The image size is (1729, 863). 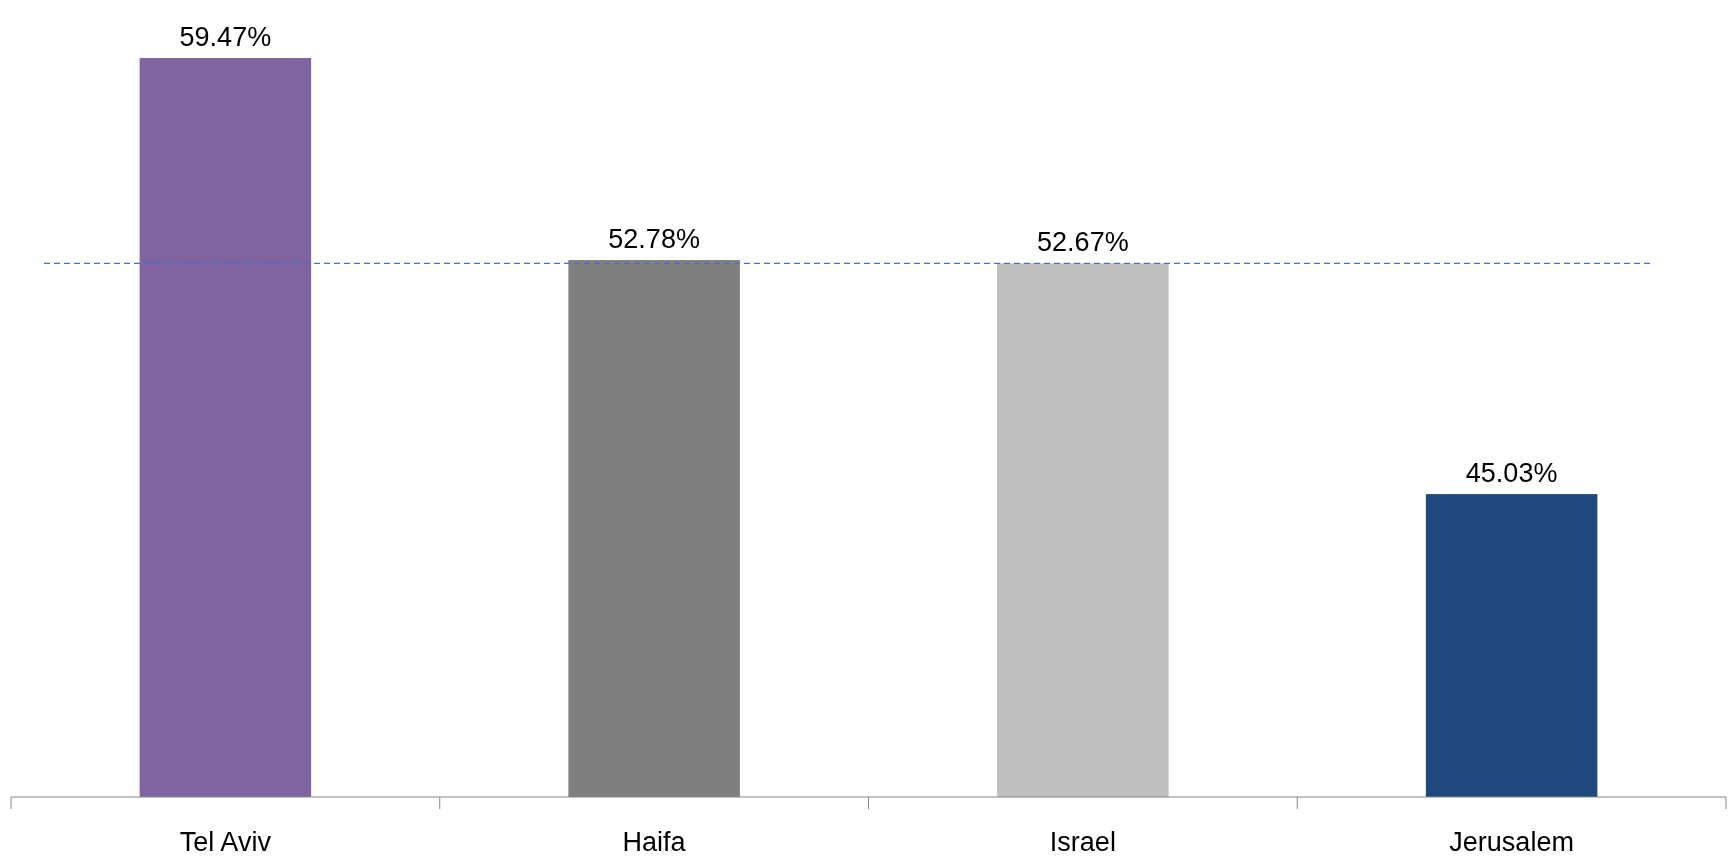 I want to click on data-label: 59.47%, so click(x=225, y=37).